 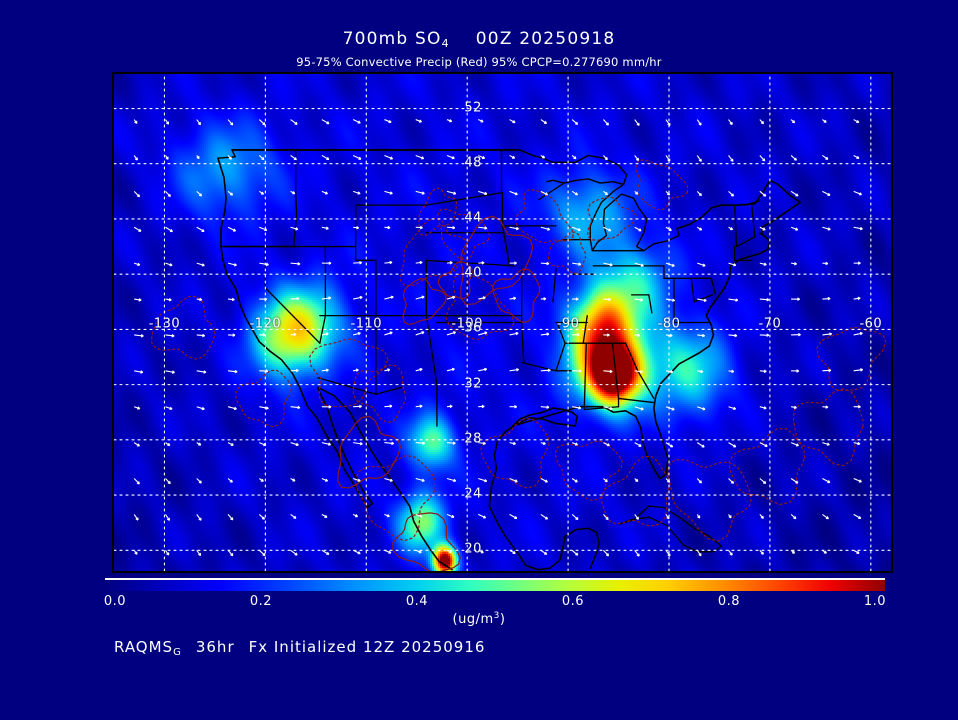 I want to click on colorbar-top-rule, so click(x=495, y=579).